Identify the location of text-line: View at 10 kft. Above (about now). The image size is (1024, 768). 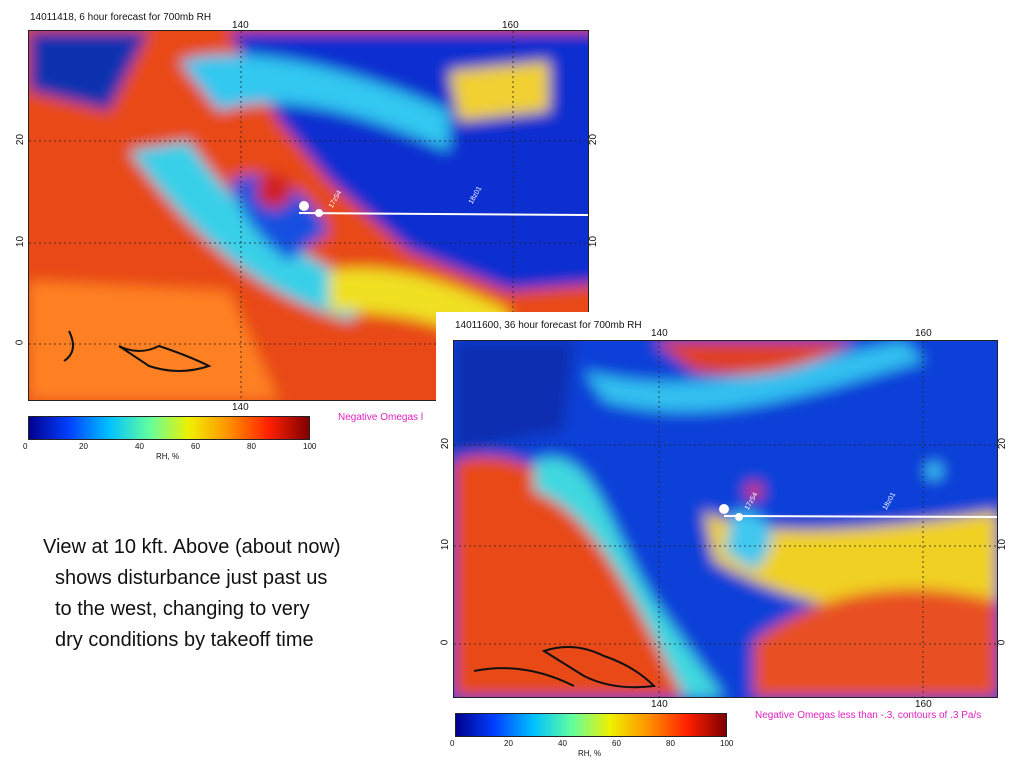
(192, 547).